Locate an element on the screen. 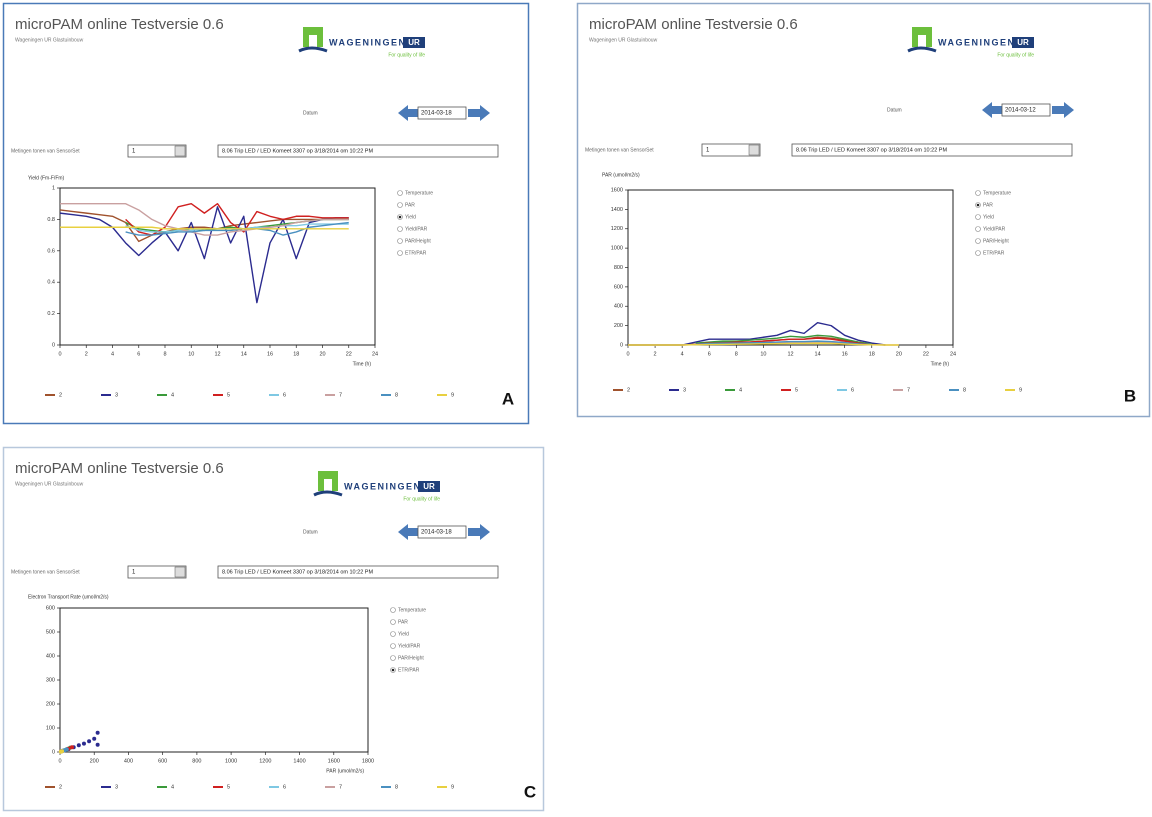 The height and width of the screenshot is (817, 1152). y-tick-label: 600 is located at coordinates (50, 608).